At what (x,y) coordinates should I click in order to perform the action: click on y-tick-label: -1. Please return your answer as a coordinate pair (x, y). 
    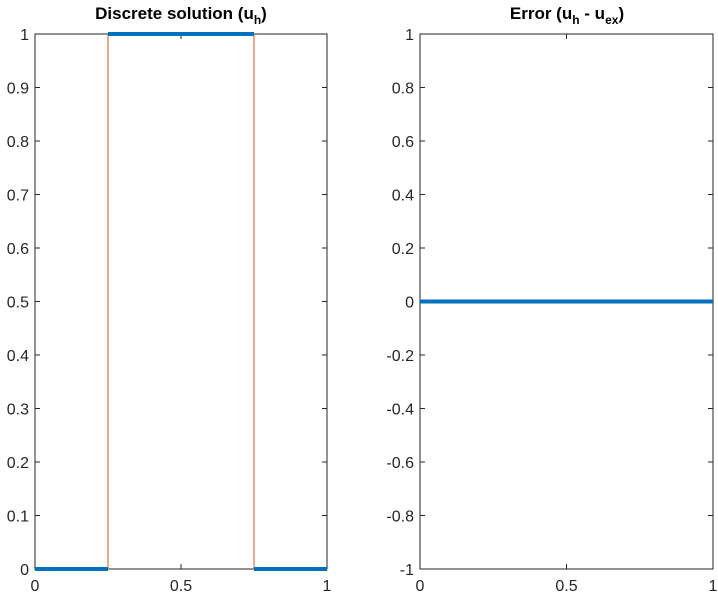
    Looking at the image, I should click on (407, 570).